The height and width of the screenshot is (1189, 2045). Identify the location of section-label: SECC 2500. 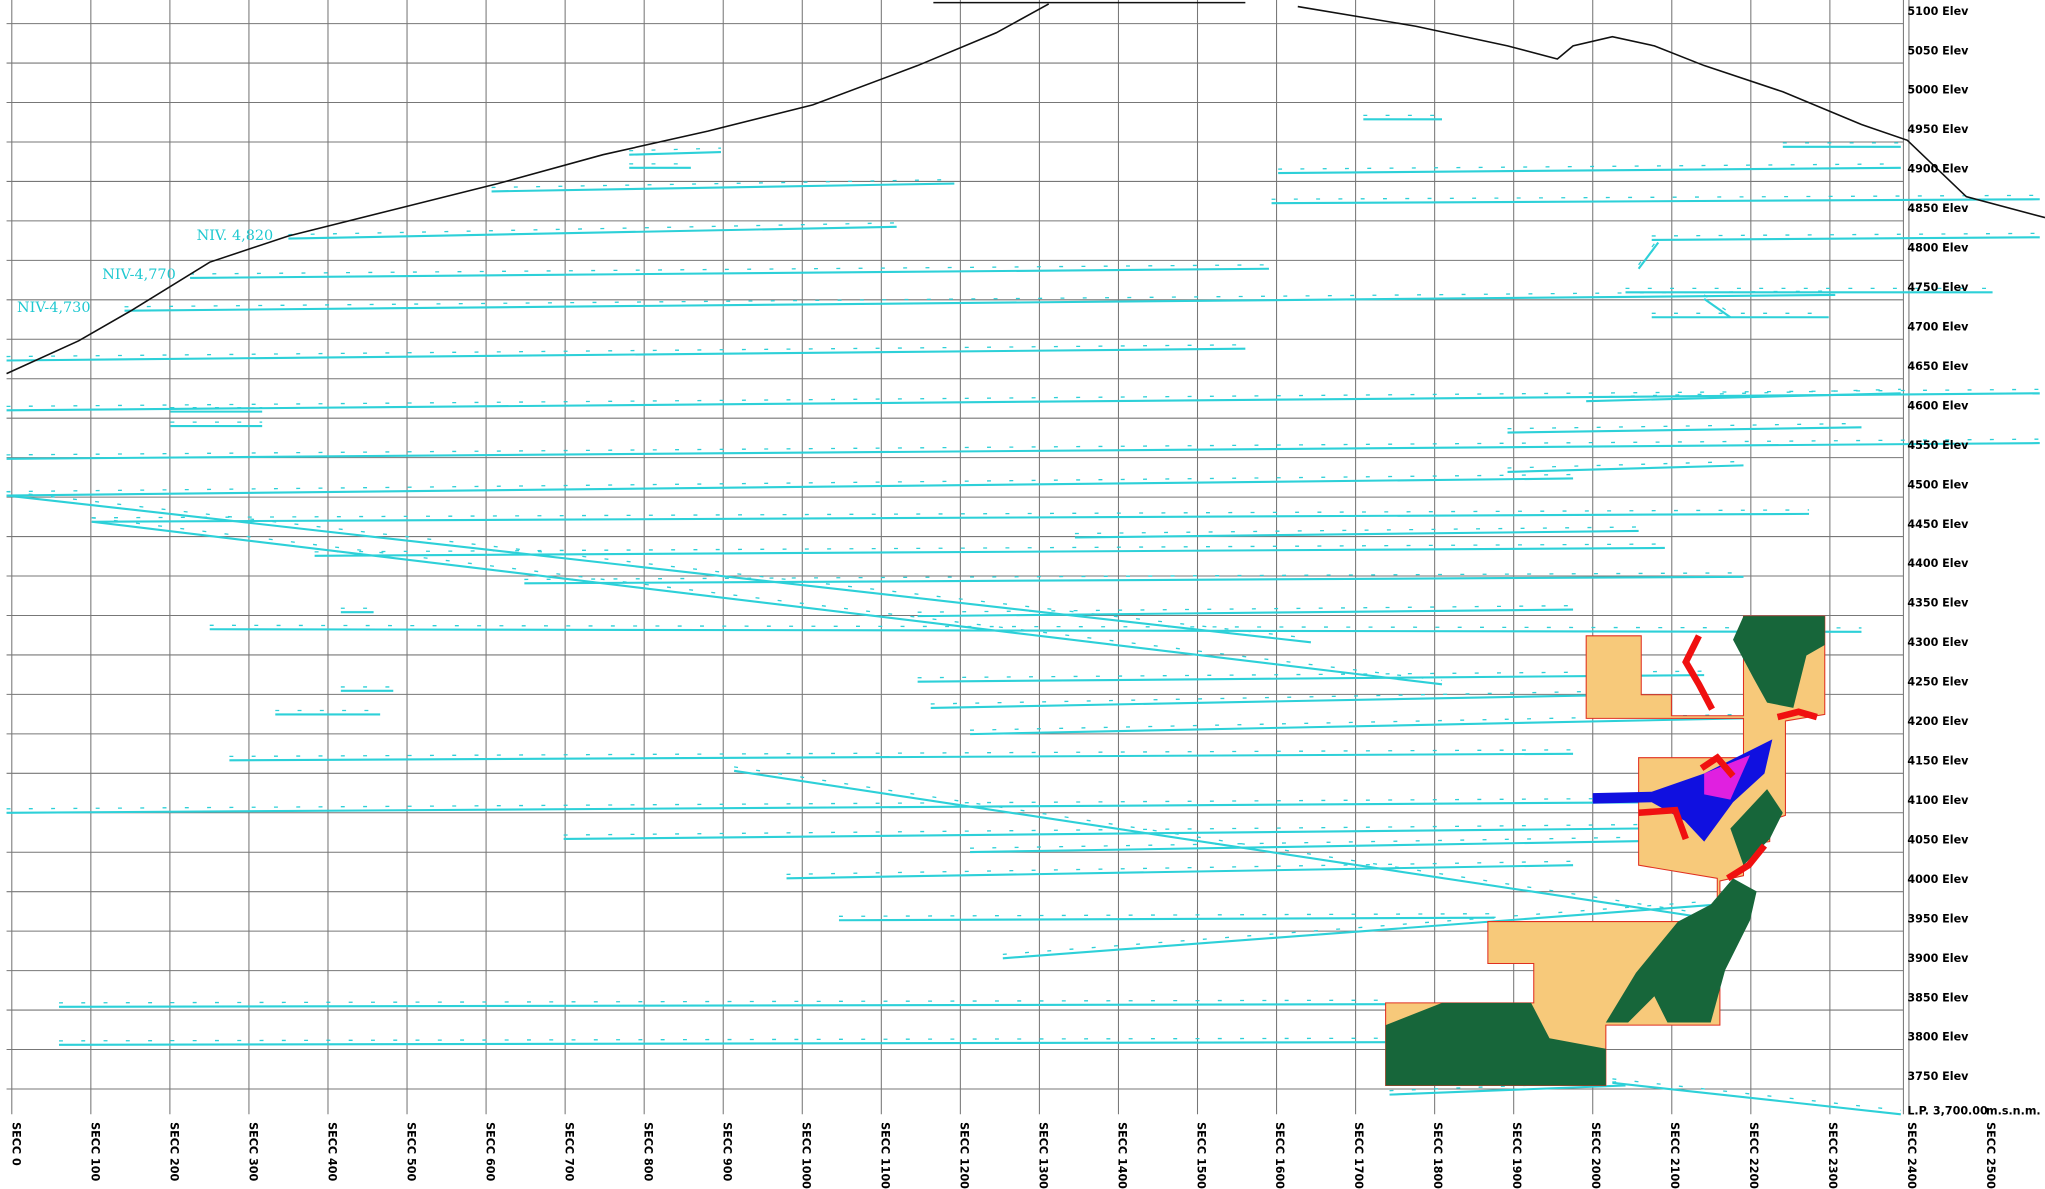
(1990, 1155).